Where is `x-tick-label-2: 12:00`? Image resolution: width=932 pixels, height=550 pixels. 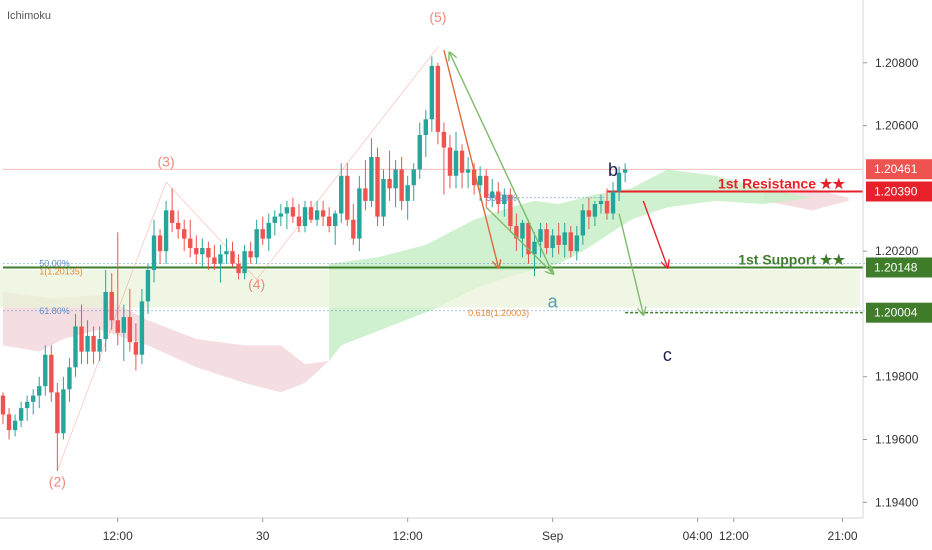
x-tick-label-2: 12:00 is located at coordinates (408, 536).